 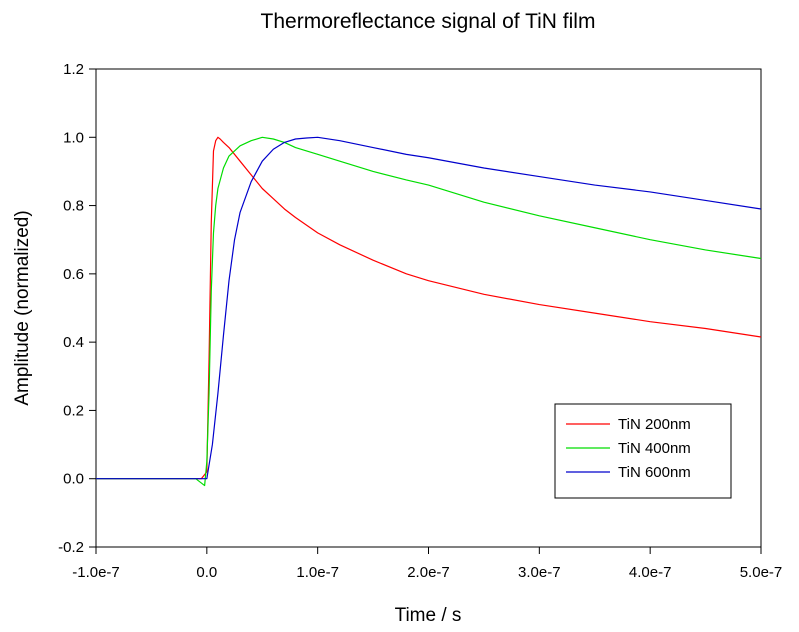 I want to click on y-tick-label: 0.8, so click(x=73, y=206).